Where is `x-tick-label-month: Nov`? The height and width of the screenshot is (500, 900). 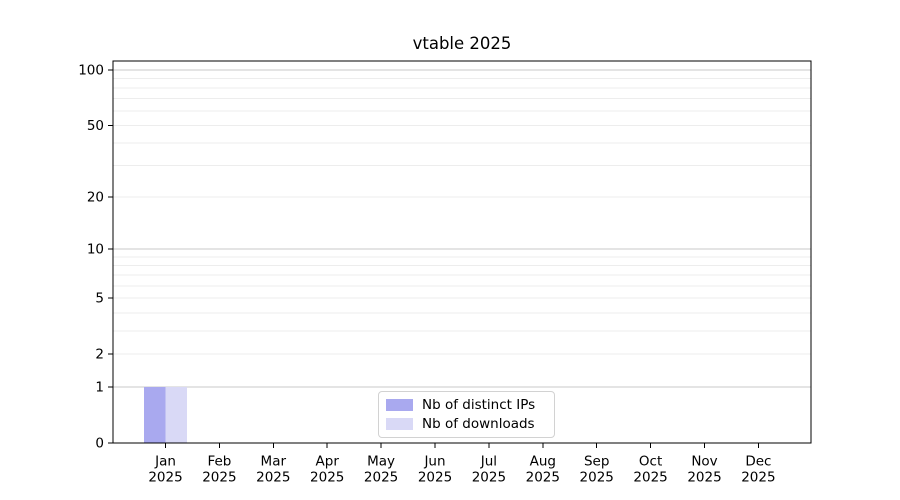
x-tick-label-month: Nov is located at coordinates (704, 462).